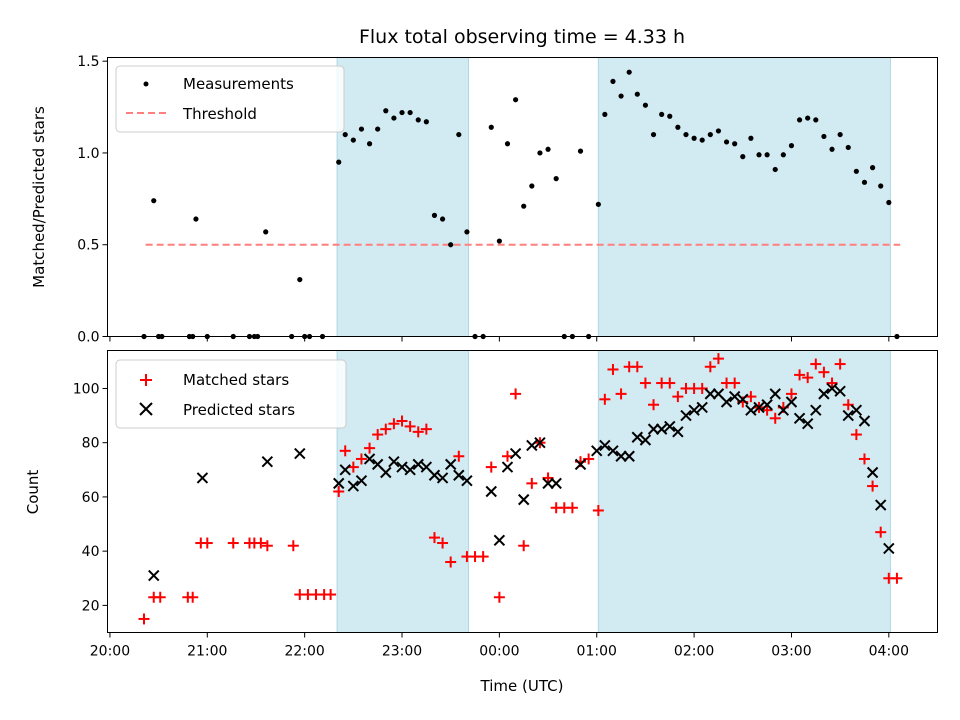 The width and height of the screenshot is (960, 720). I want to click on x-tick-label: 21:00, so click(207, 652).